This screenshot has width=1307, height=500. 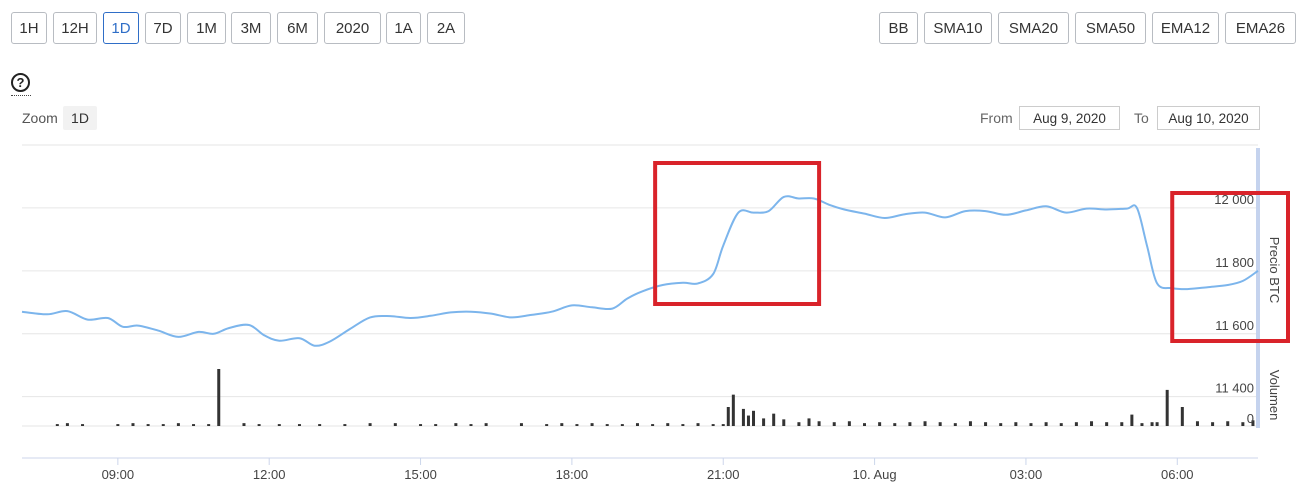 I want to click on x-tick-label: 06:00, so click(x=1177, y=474).